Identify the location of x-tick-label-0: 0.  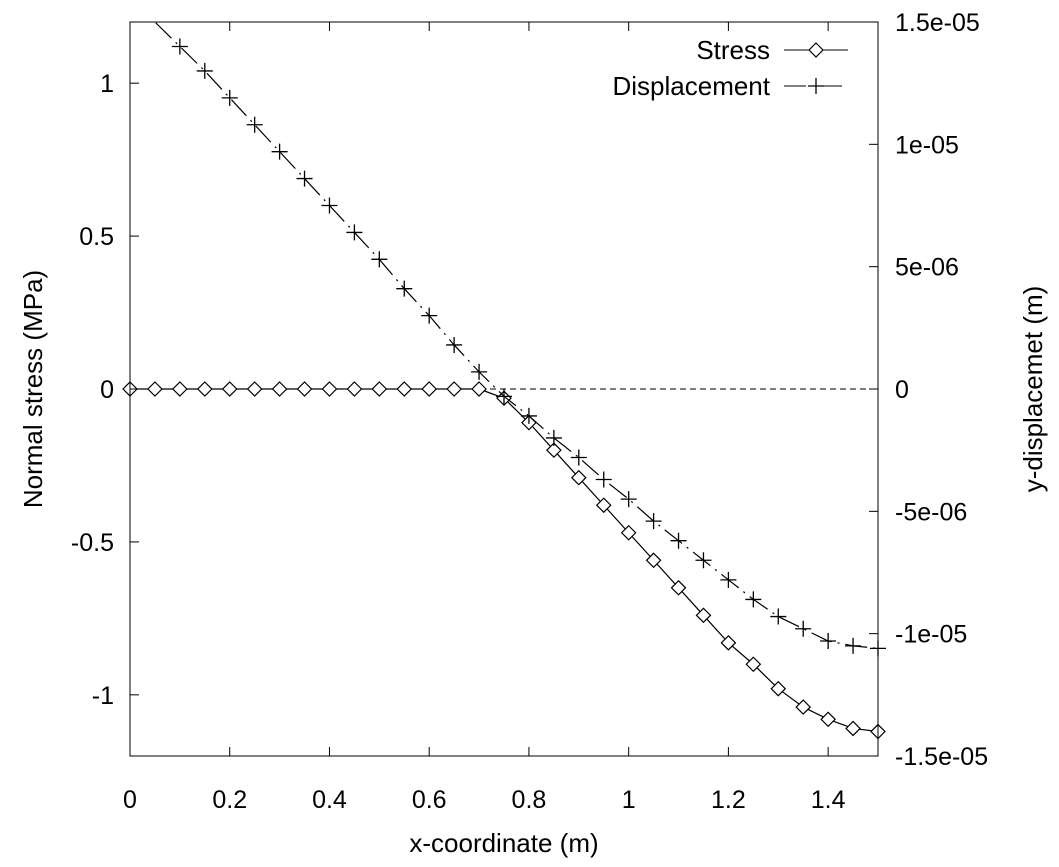
(130, 800).